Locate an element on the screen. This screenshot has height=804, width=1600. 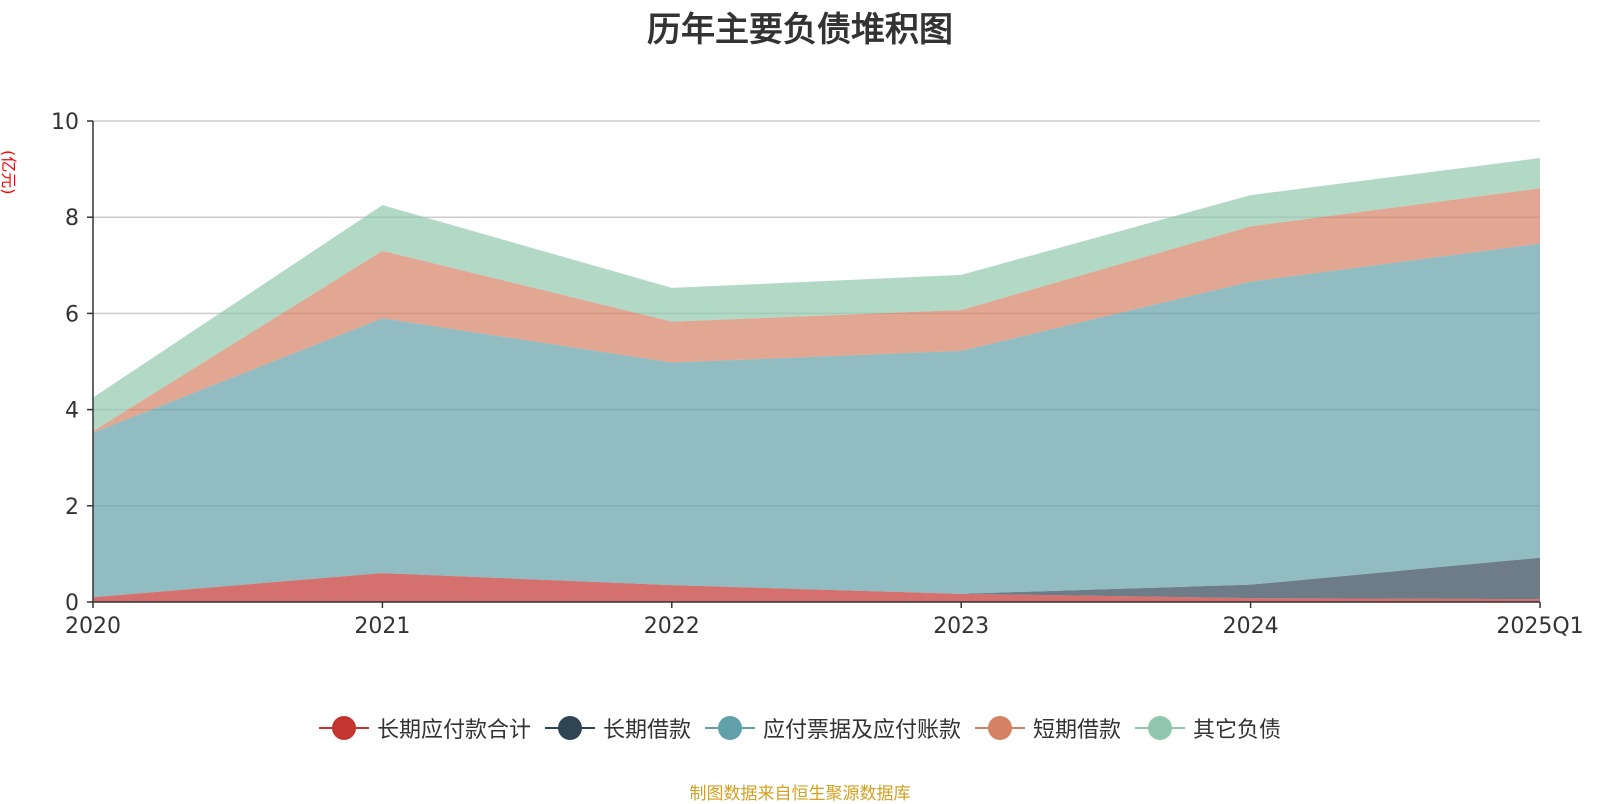
legend-label: 短期借款 is located at coordinates (1077, 730).